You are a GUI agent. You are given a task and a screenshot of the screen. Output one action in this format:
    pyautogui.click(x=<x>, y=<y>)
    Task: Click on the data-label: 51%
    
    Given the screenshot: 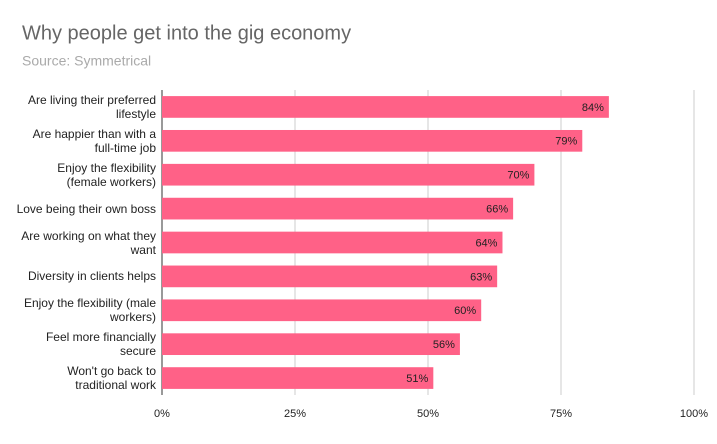 What is the action you would take?
    pyautogui.click(x=417, y=379)
    